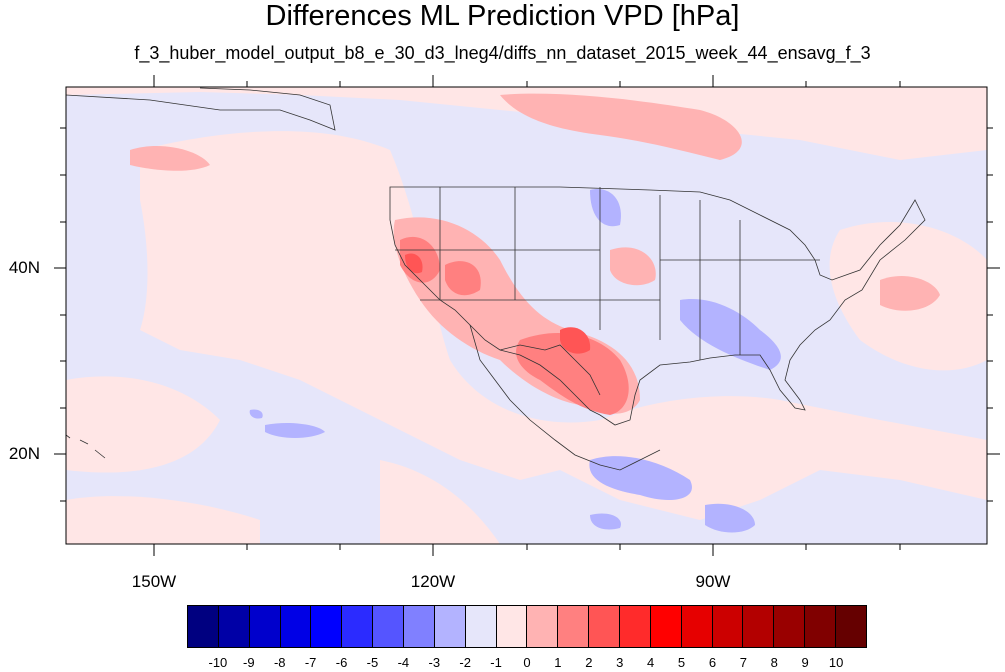 The image size is (1005, 672). Describe the element at coordinates (496, 662) in the screenshot. I see `colorbar-label: -1` at that location.